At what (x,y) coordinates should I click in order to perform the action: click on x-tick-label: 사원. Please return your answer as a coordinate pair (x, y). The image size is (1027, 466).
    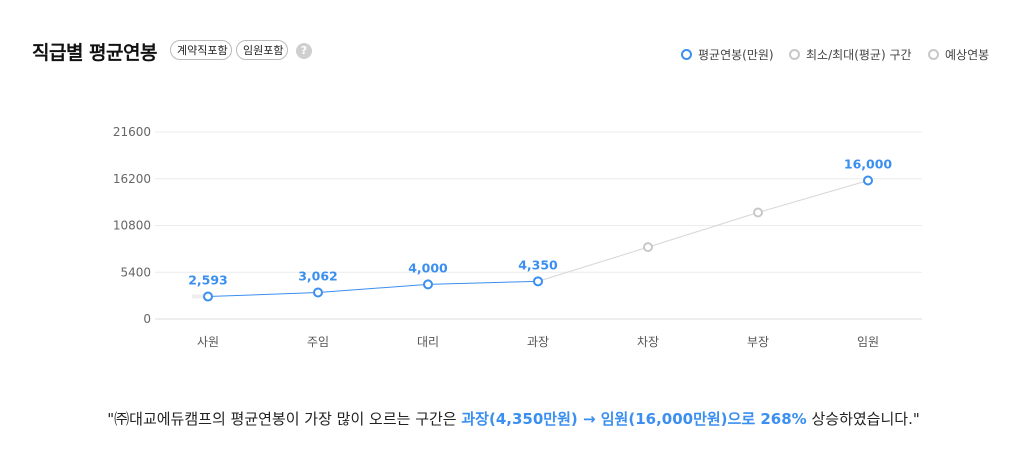
    Looking at the image, I should click on (208, 342).